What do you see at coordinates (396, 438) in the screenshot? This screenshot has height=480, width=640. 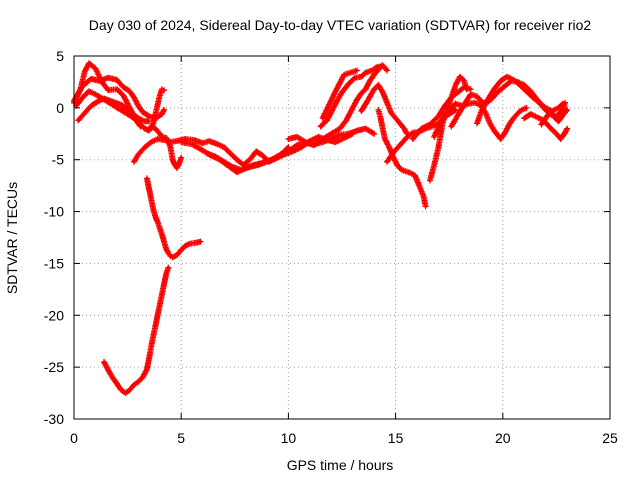 I see `x-tick-label: 15` at bounding box center [396, 438].